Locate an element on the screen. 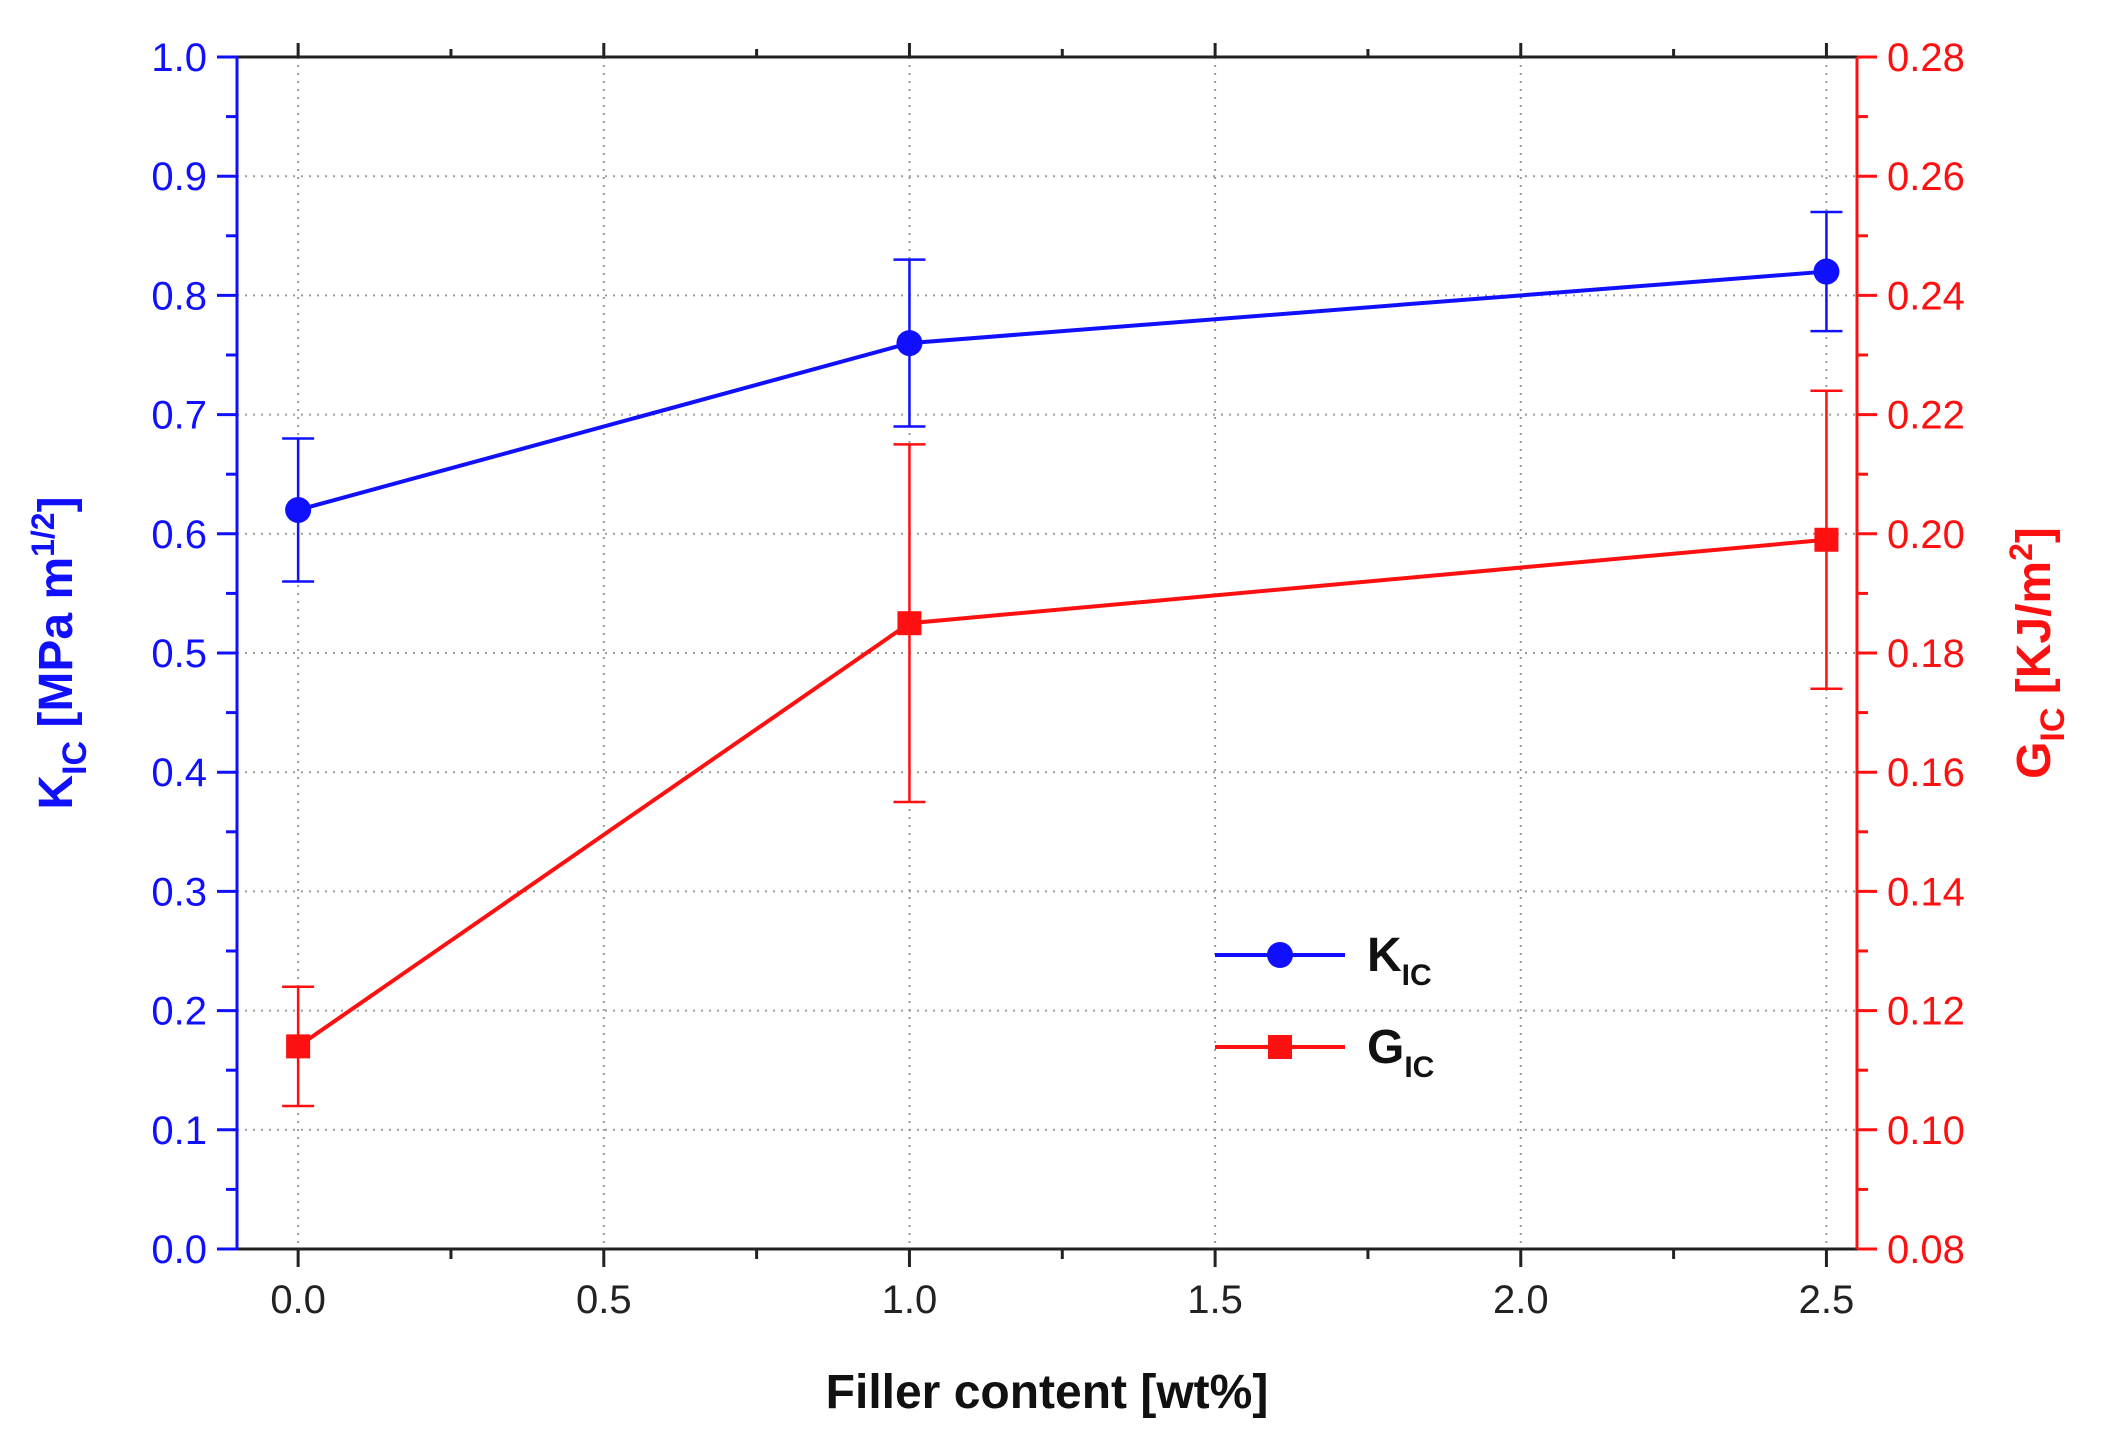  y-left-axis-title-rest: [MPa m is located at coordinates (56, 649).